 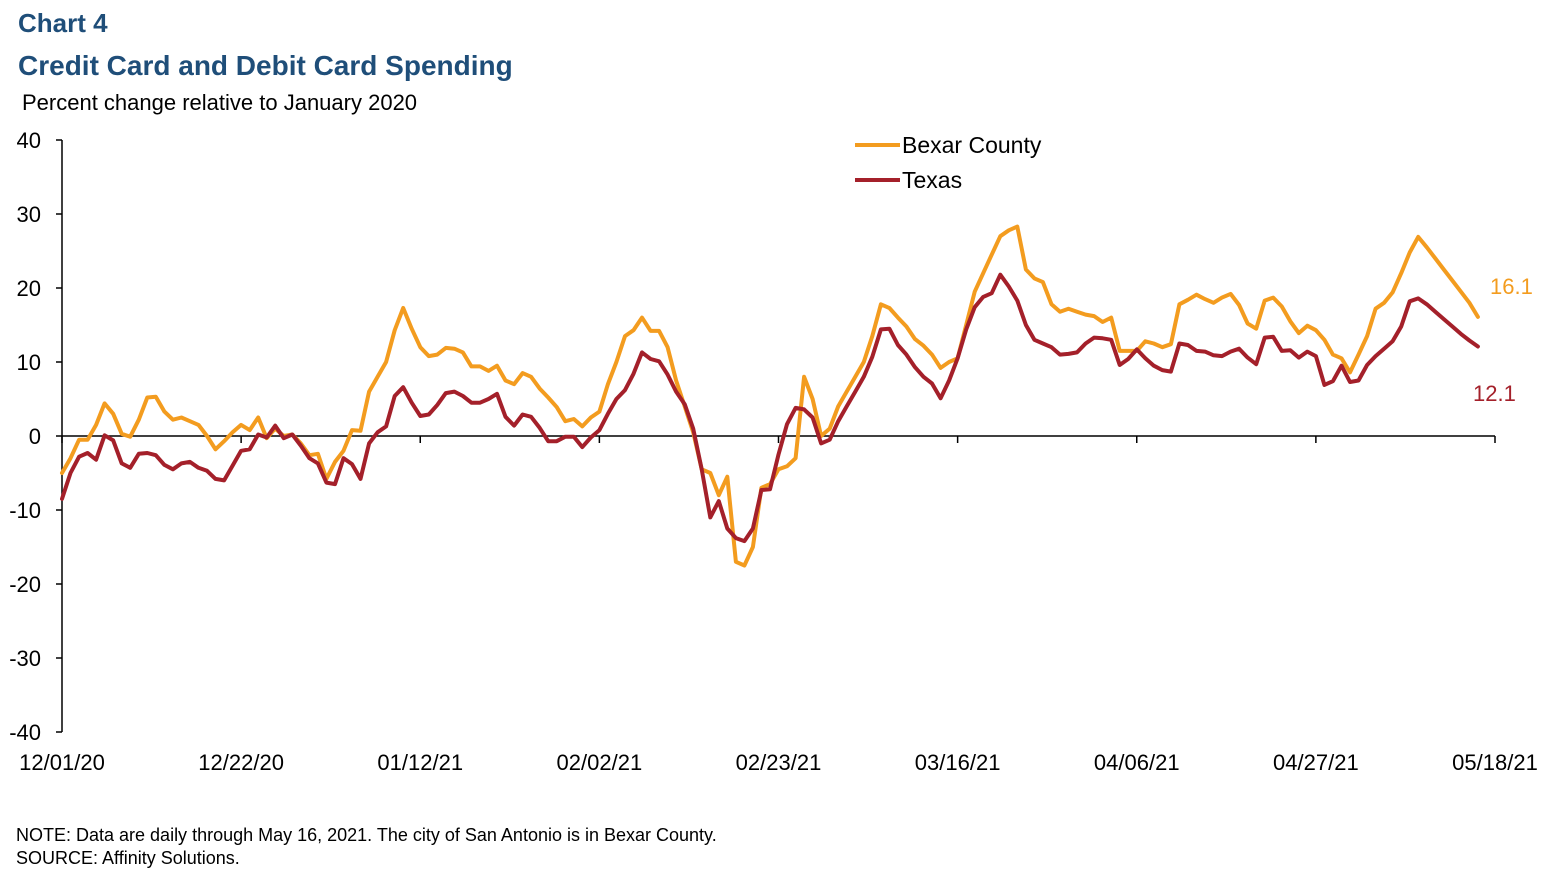 What do you see at coordinates (29, 362) in the screenshot?
I see `y-tick-label: 10` at bounding box center [29, 362].